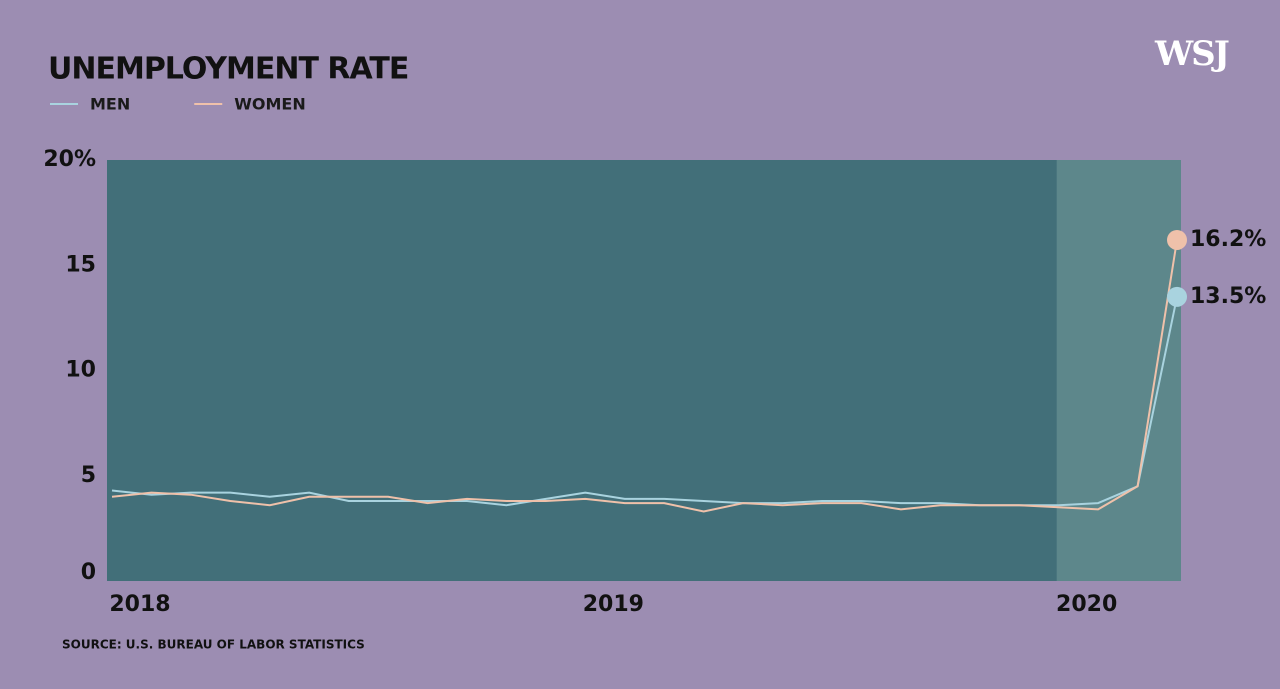 This screenshot has height=689, width=1280. What do you see at coordinates (270, 104) in the screenshot?
I see `legend-label: WOMEN` at bounding box center [270, 104].